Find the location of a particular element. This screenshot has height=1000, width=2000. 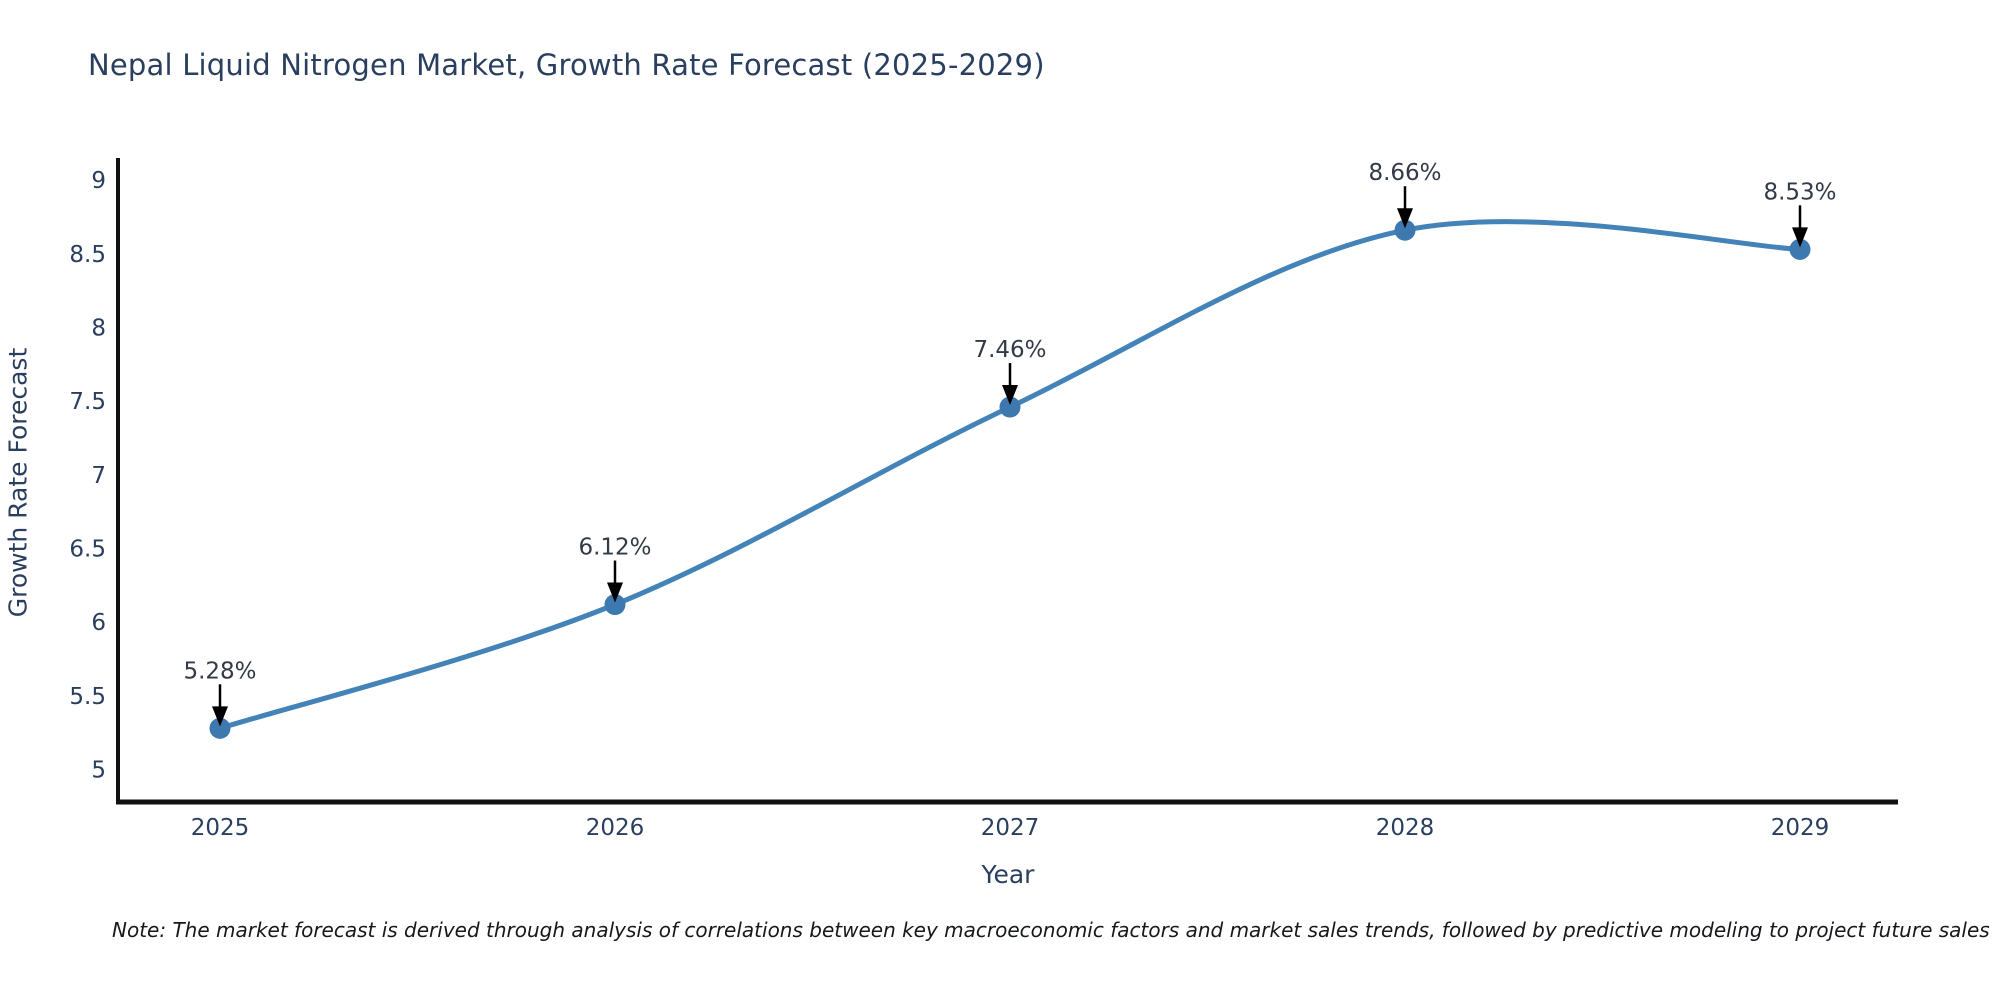

x-tick-label: 2025 is located at coordinates (220, 828).